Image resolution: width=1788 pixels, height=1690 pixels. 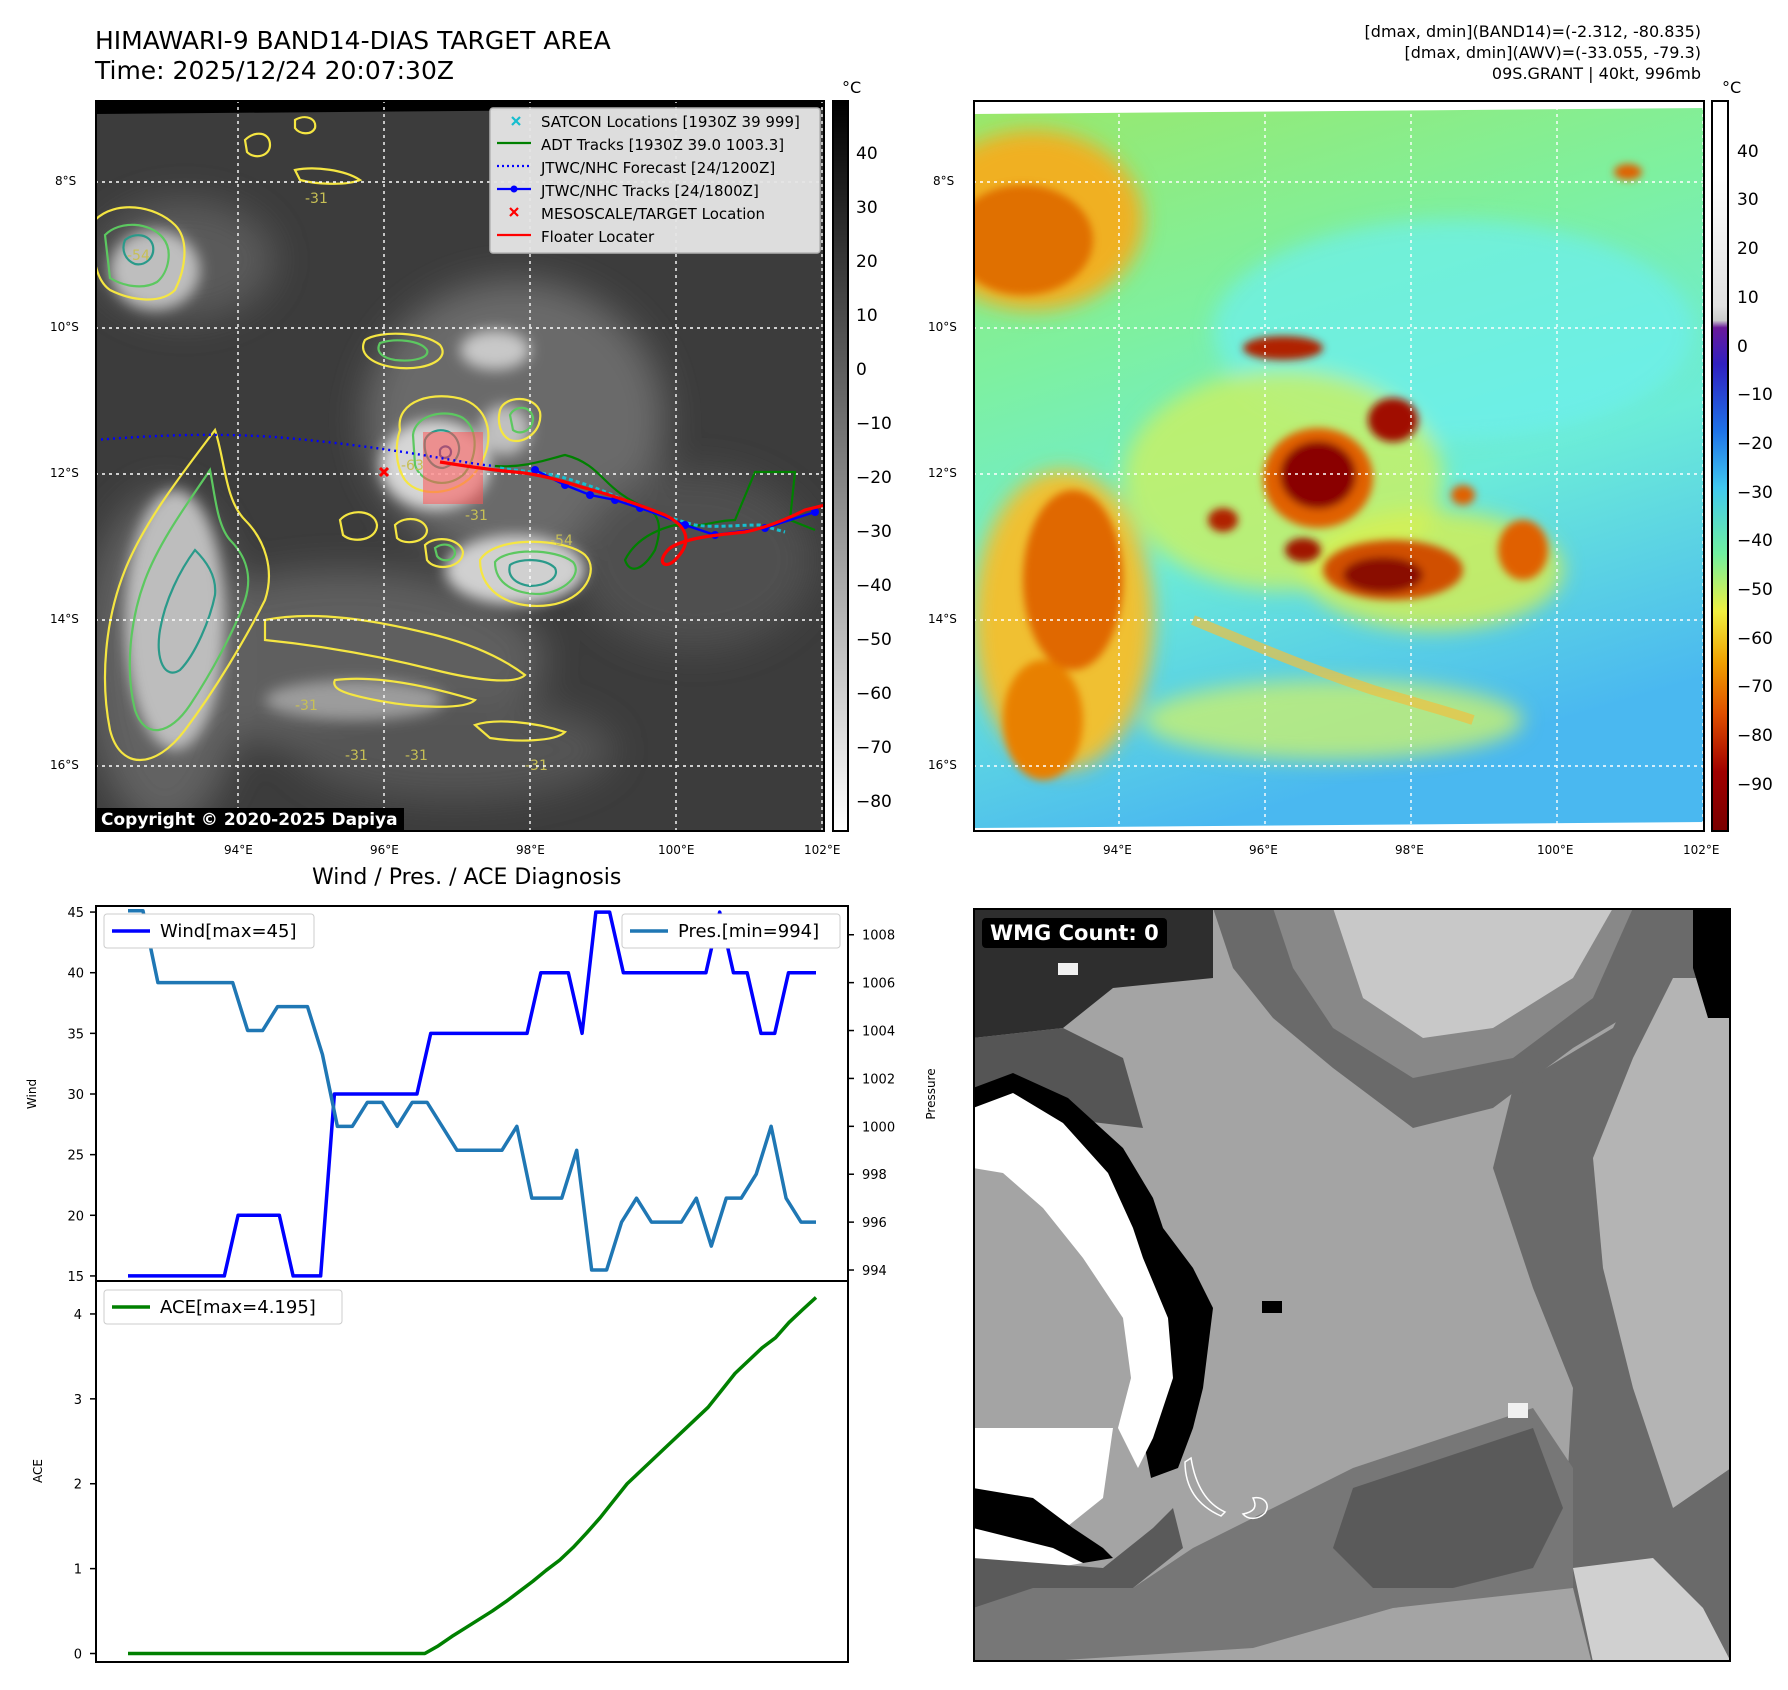 What do you see at coordinates (274, 70) in the screenshot?
I see `figure-time: Time: 2025/12/24 20:07:30Z` at bounding box center [274, 70].